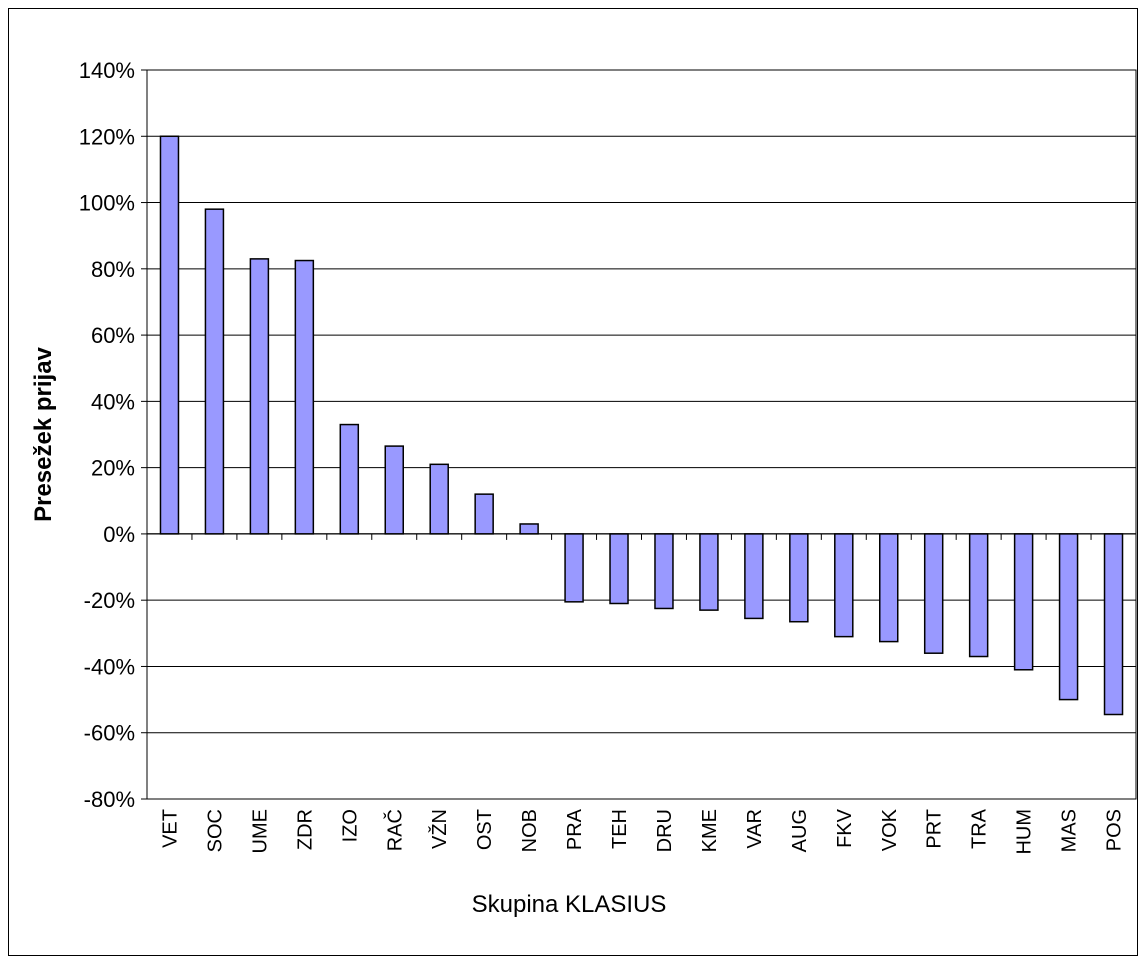  Describe the element at coordinates (980, 828) in the screenshot. I see `category-label: TRA` at that location.